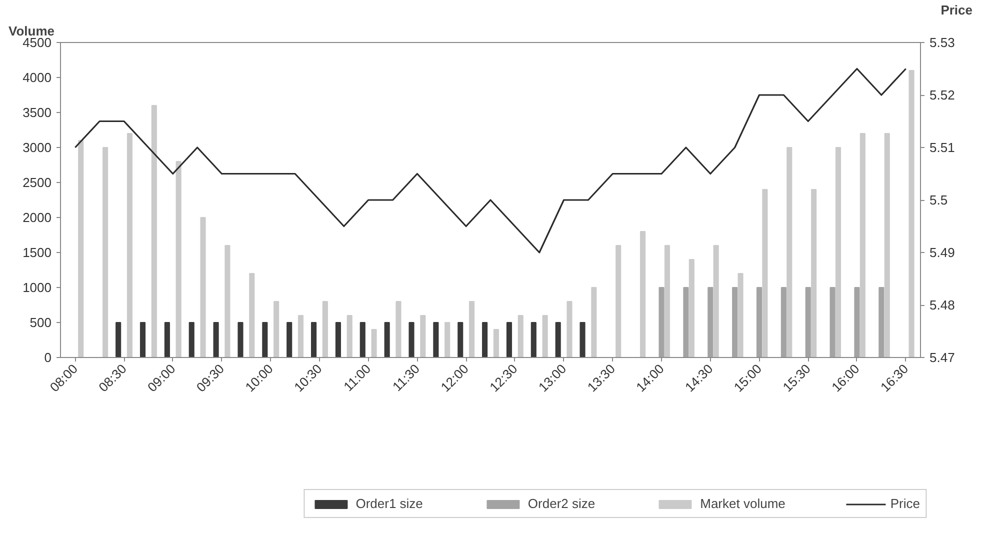 The height and width of the screenshot is (541, 999). What do you see at coordinates (37, 287) in the screenshot?
I see `y-tick-label: 1000` at bounding box center [37, 287].